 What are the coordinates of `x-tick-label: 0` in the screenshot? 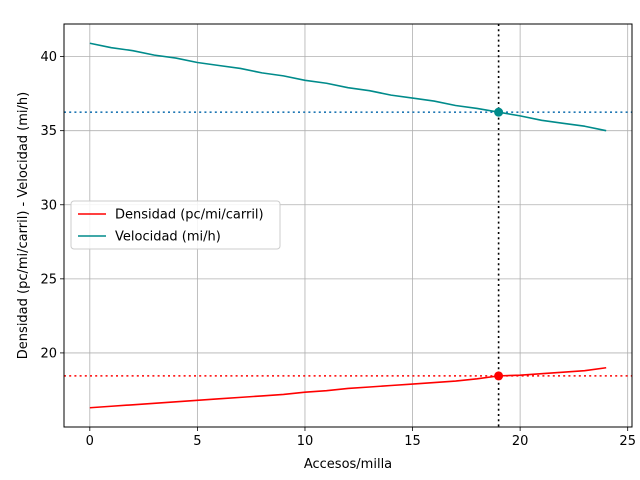 It's located at (90, 441).